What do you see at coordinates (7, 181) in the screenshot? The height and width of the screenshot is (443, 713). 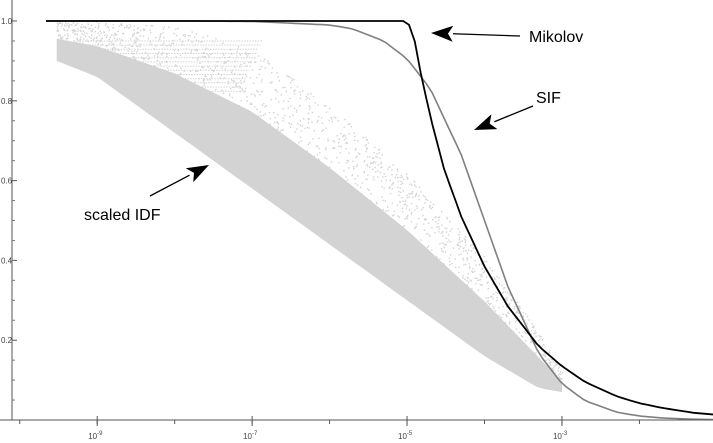 I see `y-tick-label: 0.6` at bounding box center [7, 181].